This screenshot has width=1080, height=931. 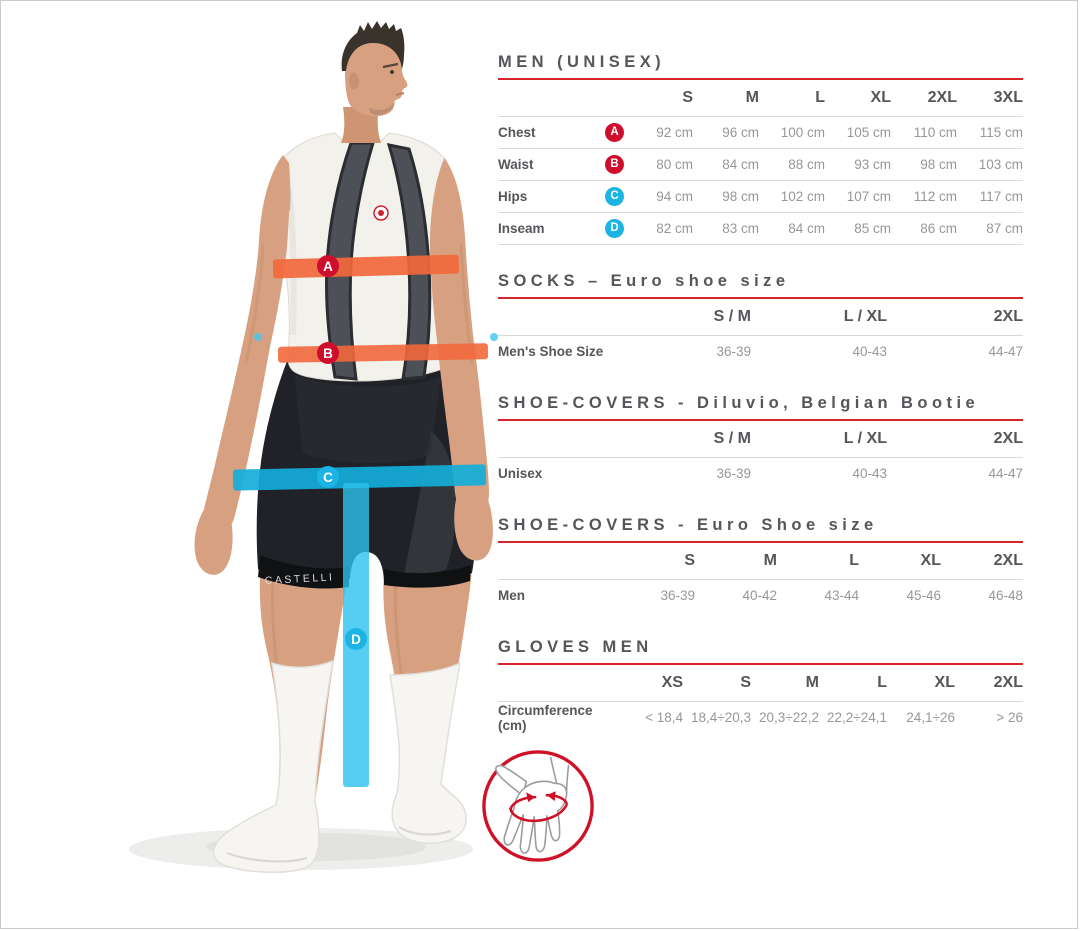 I want to click on table-row: Men's Shoe Size 36-39 40-43 44-47, so click(x=760, y=352).